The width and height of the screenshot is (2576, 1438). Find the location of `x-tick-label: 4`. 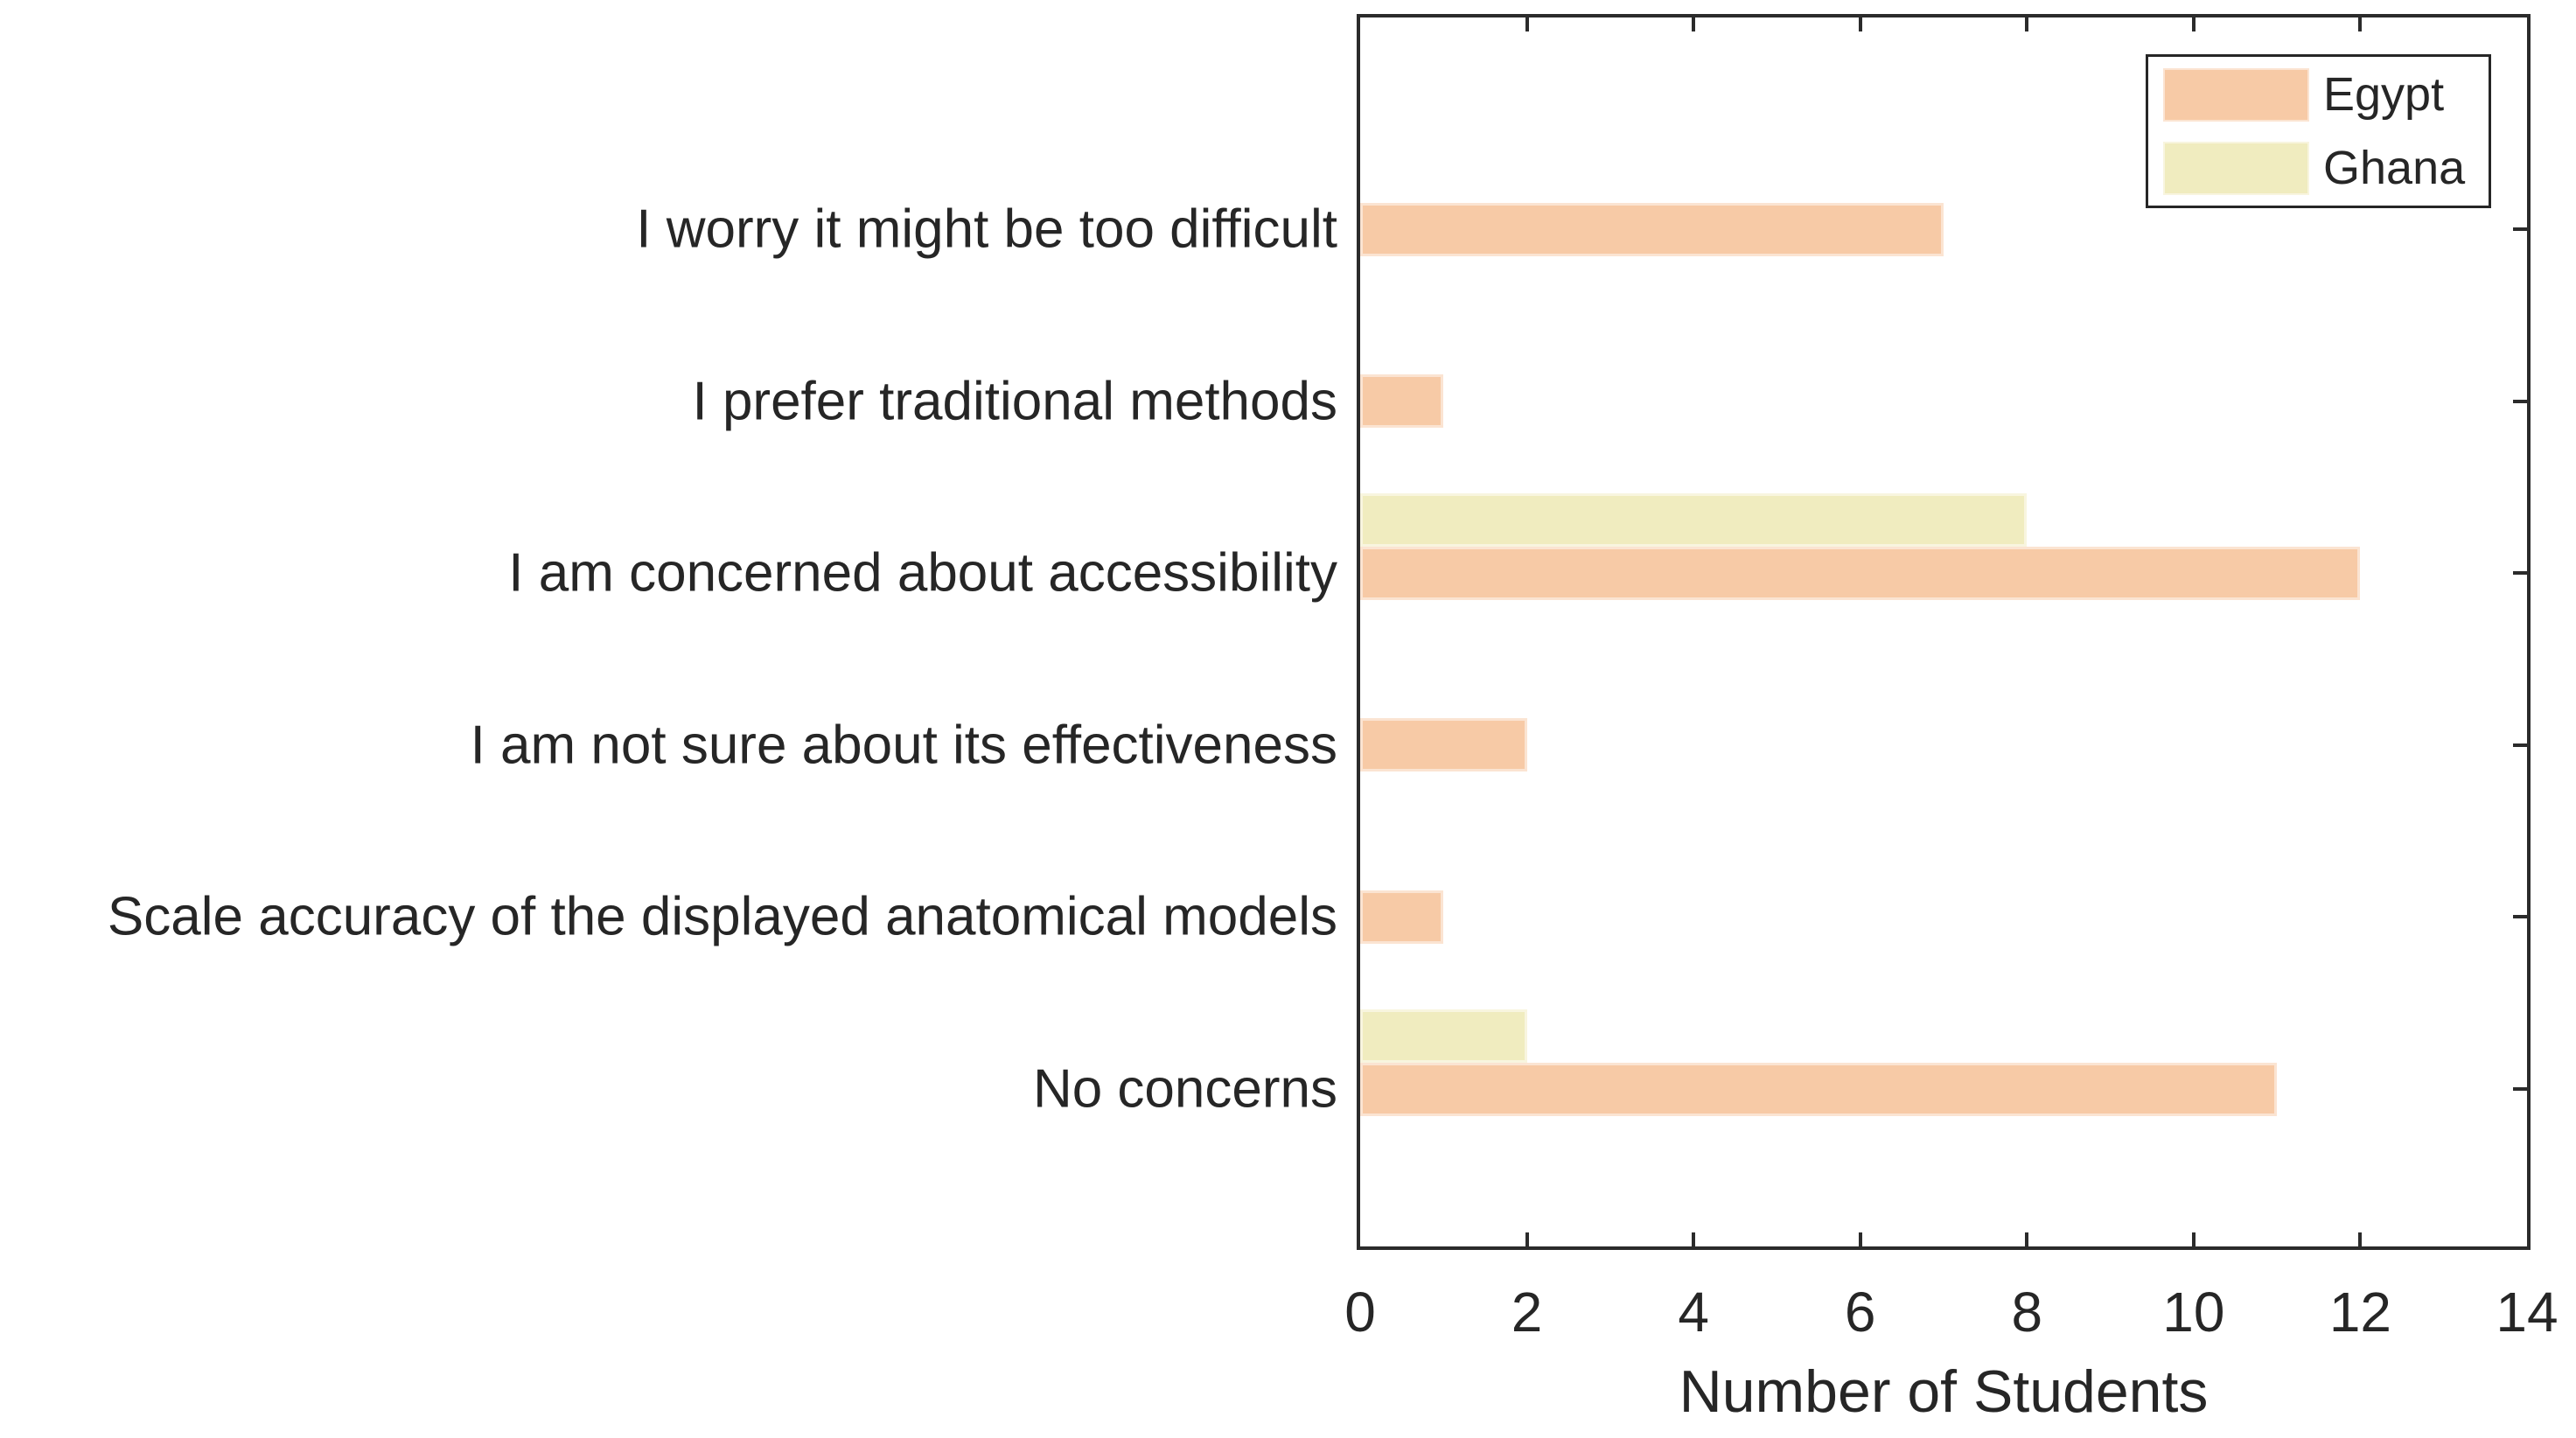

x-tick-label: 4 is located at coordinates (1693, 1312).